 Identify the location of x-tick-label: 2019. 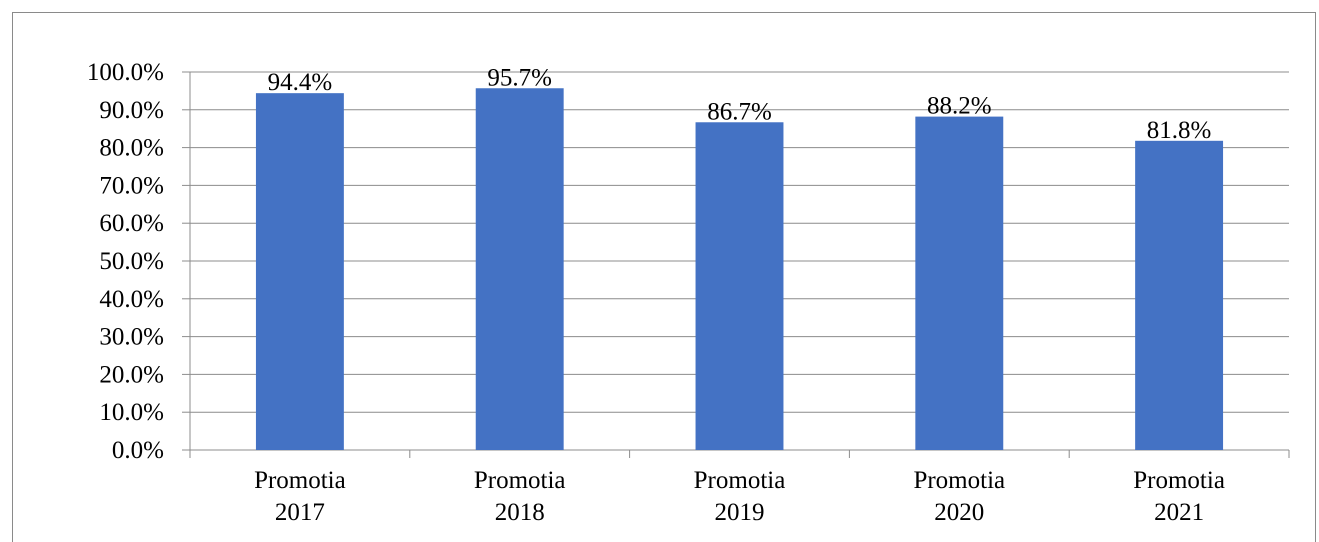
(740, 512).